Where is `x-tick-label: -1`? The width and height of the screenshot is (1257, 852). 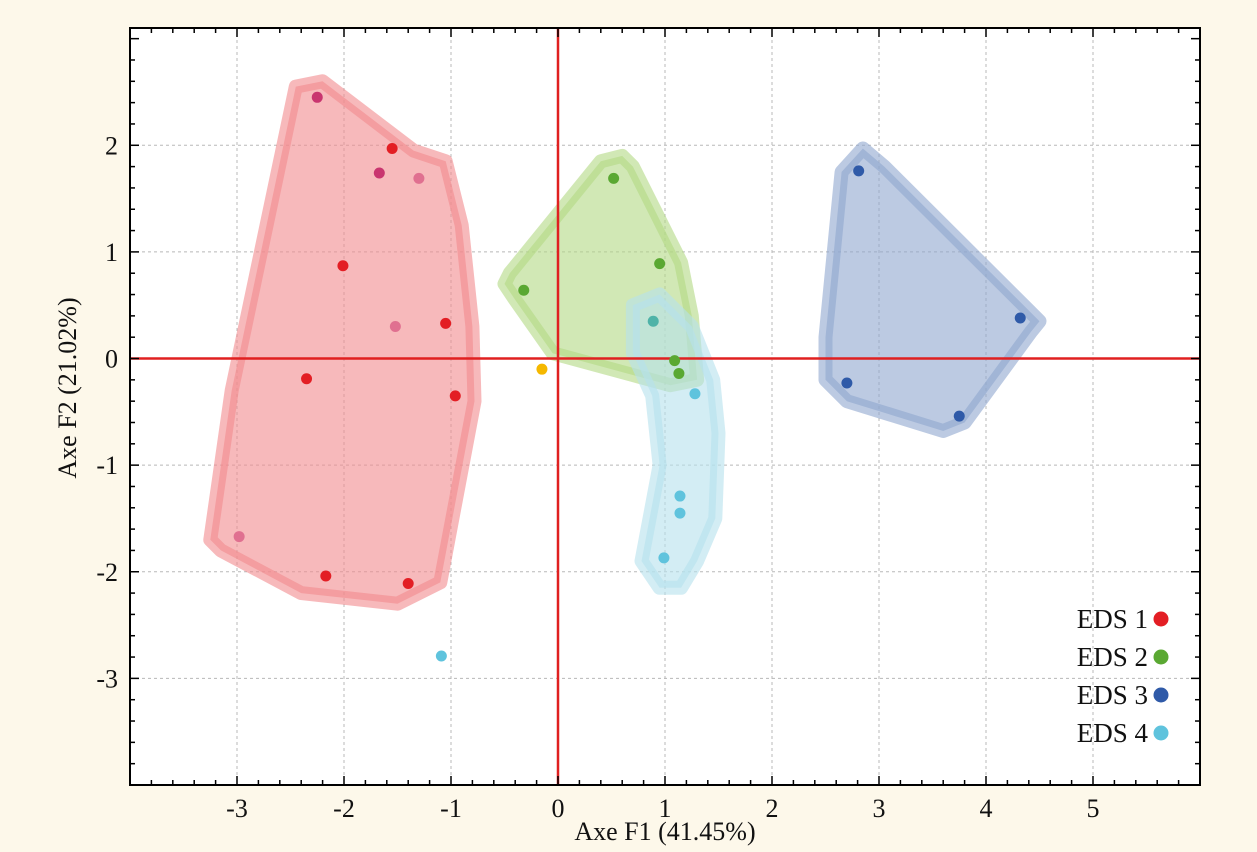
x-tick-label: -1 is located at coordinates (451, 808).